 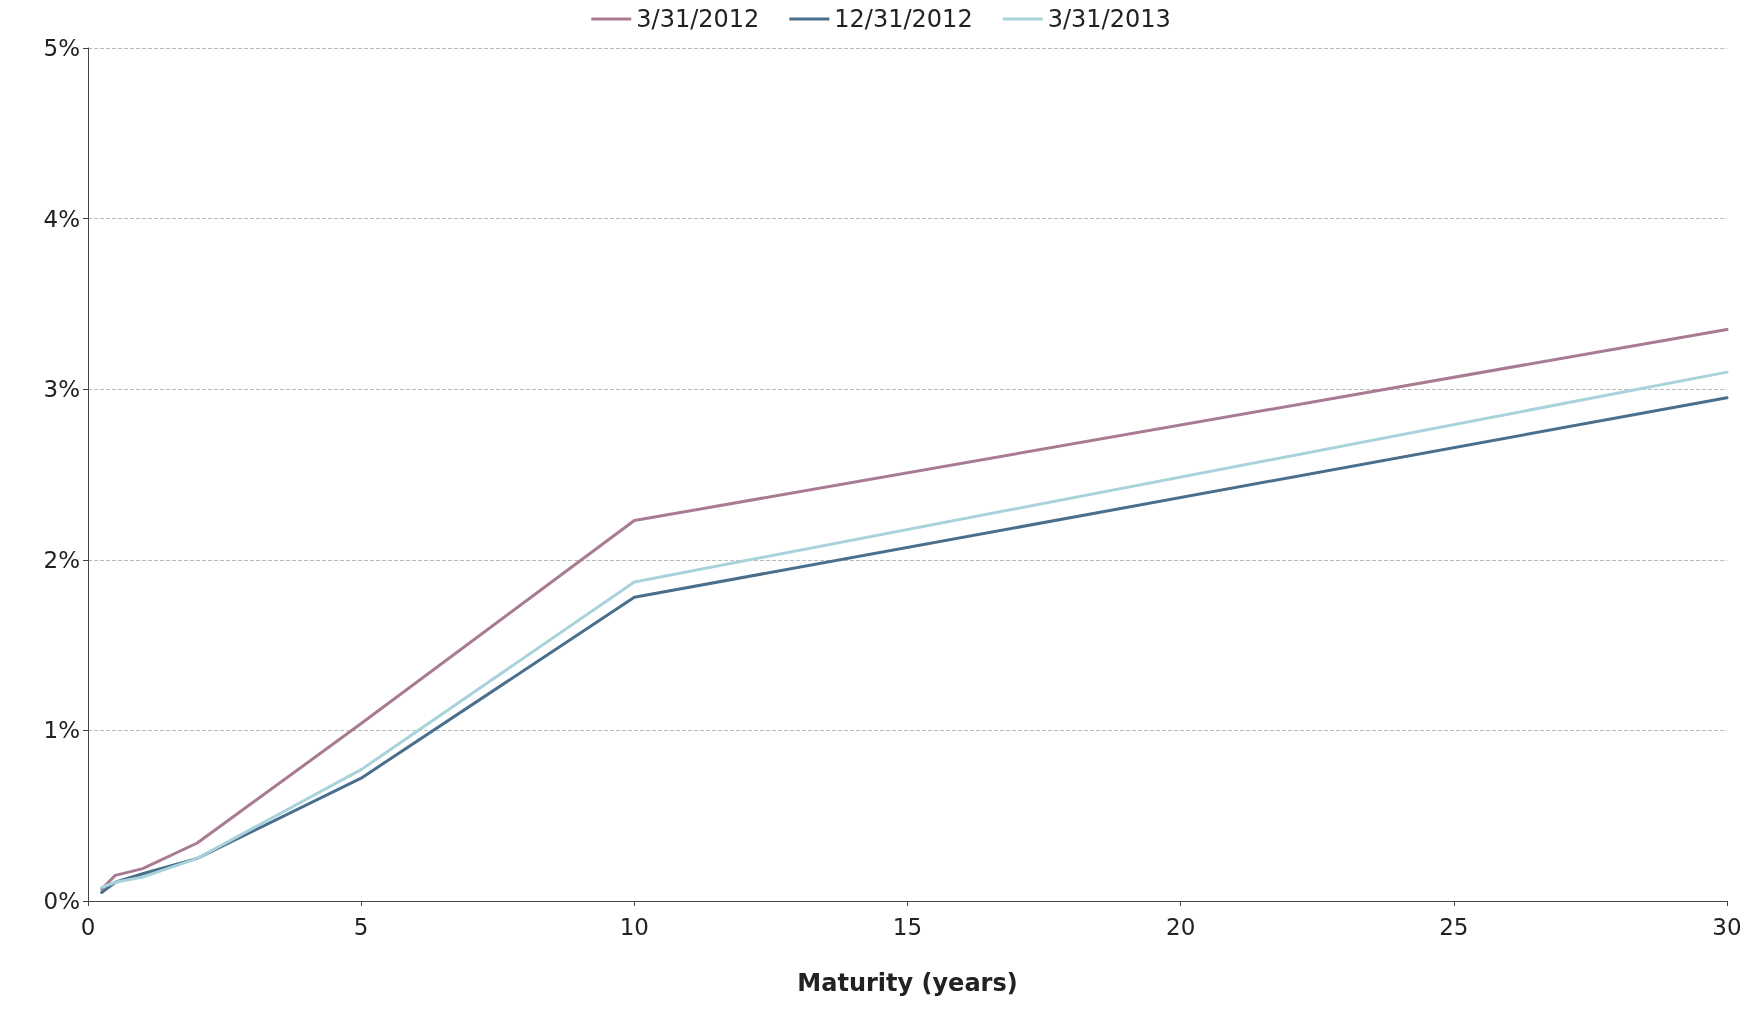 What do you see at coordinates (61, 559) in the screenshot?
I see `y-tick-label: 2%` at bounding box center [61, 559].